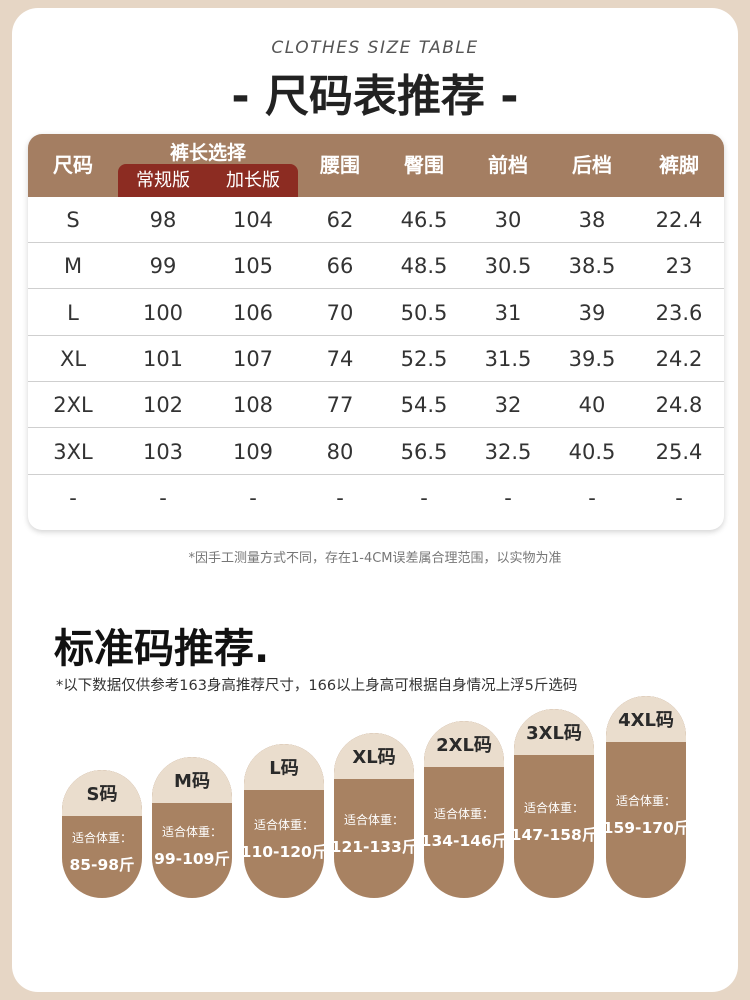  I want to click on col-regular: 常规版, so click(163, 180).